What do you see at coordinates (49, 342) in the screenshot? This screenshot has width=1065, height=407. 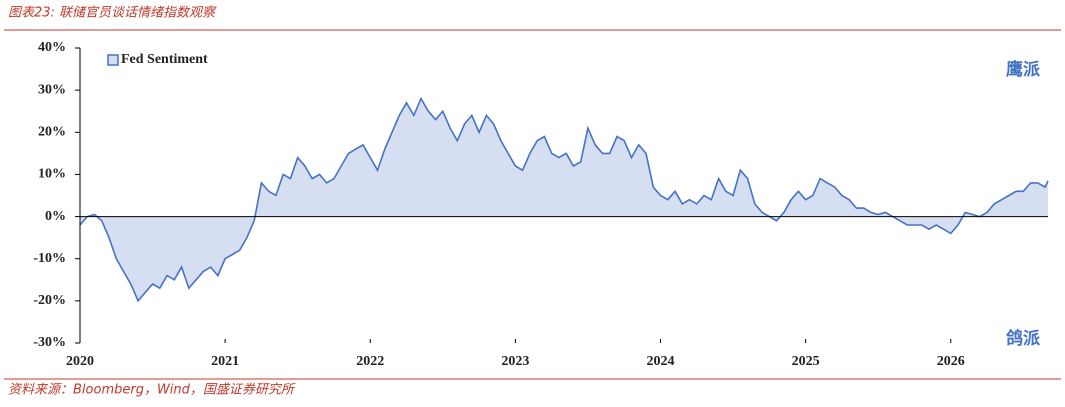 I see `y-tick-label: -30%` at bounding box center [49, 342].